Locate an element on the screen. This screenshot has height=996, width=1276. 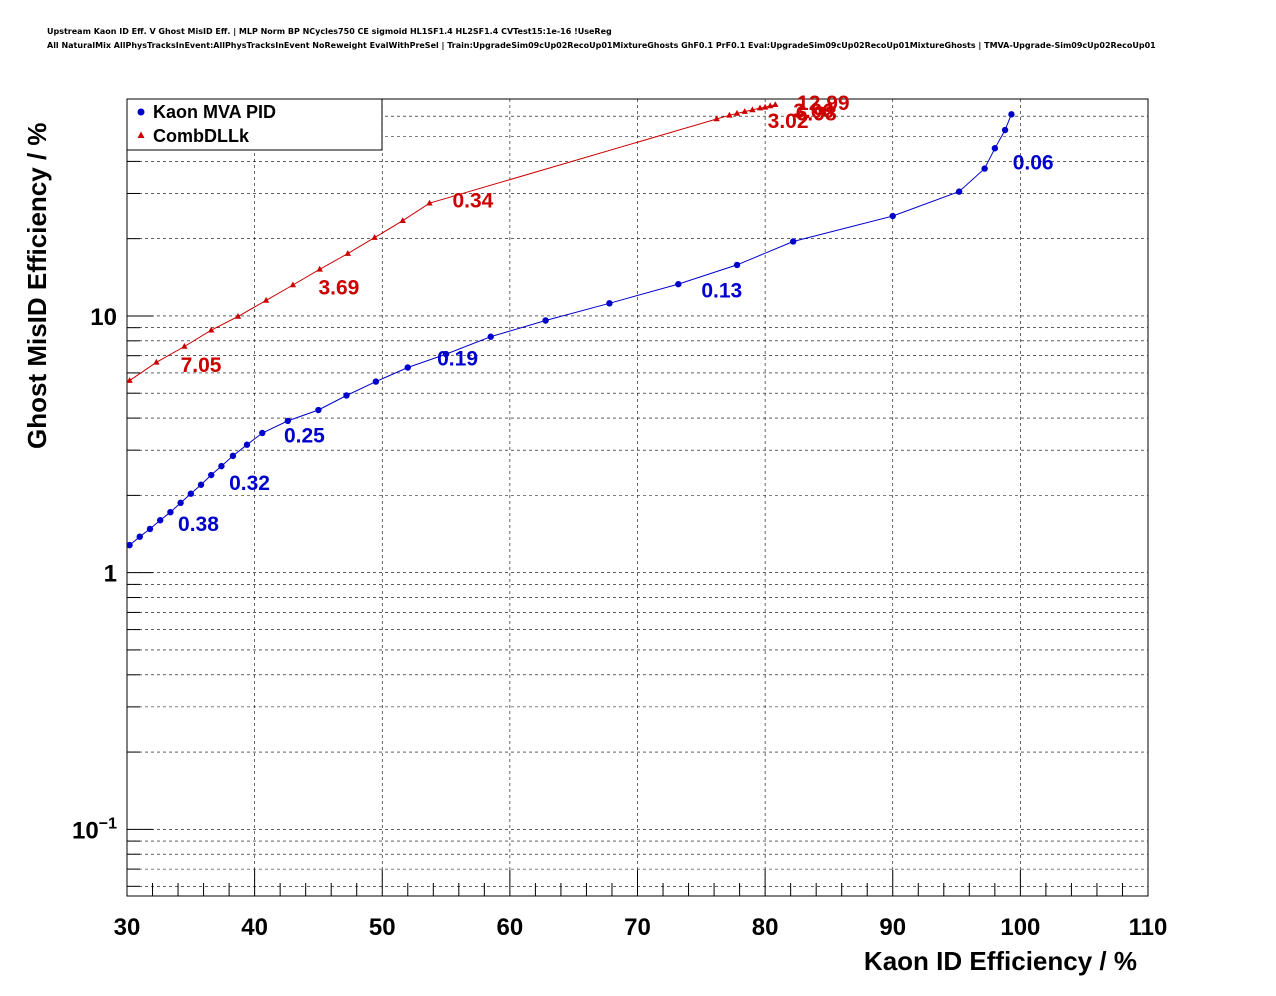
x-tick-label: 80 is located at coordinates (765, 927).